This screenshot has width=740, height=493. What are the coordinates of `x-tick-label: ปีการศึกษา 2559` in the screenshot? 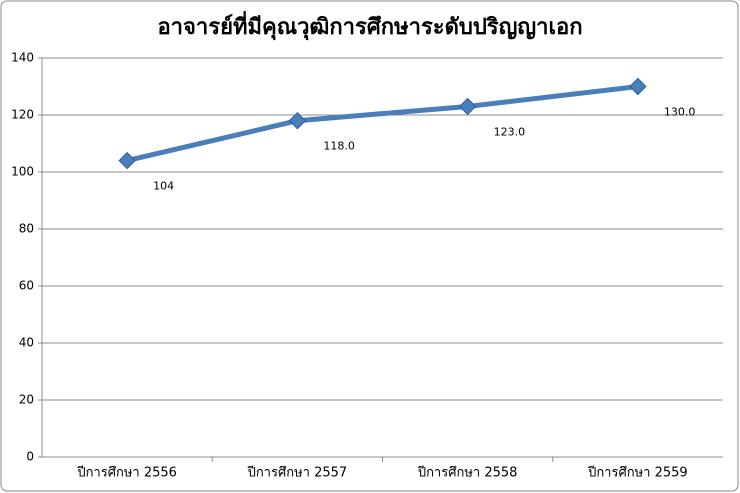 It's located at (637, 473).